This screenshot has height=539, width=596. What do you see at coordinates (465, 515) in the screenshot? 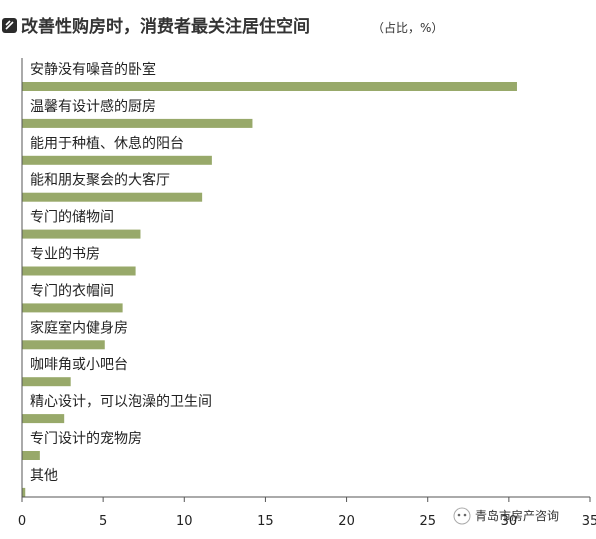
I see `wechat-eye-right-icon` at bounding box center [465, 515].